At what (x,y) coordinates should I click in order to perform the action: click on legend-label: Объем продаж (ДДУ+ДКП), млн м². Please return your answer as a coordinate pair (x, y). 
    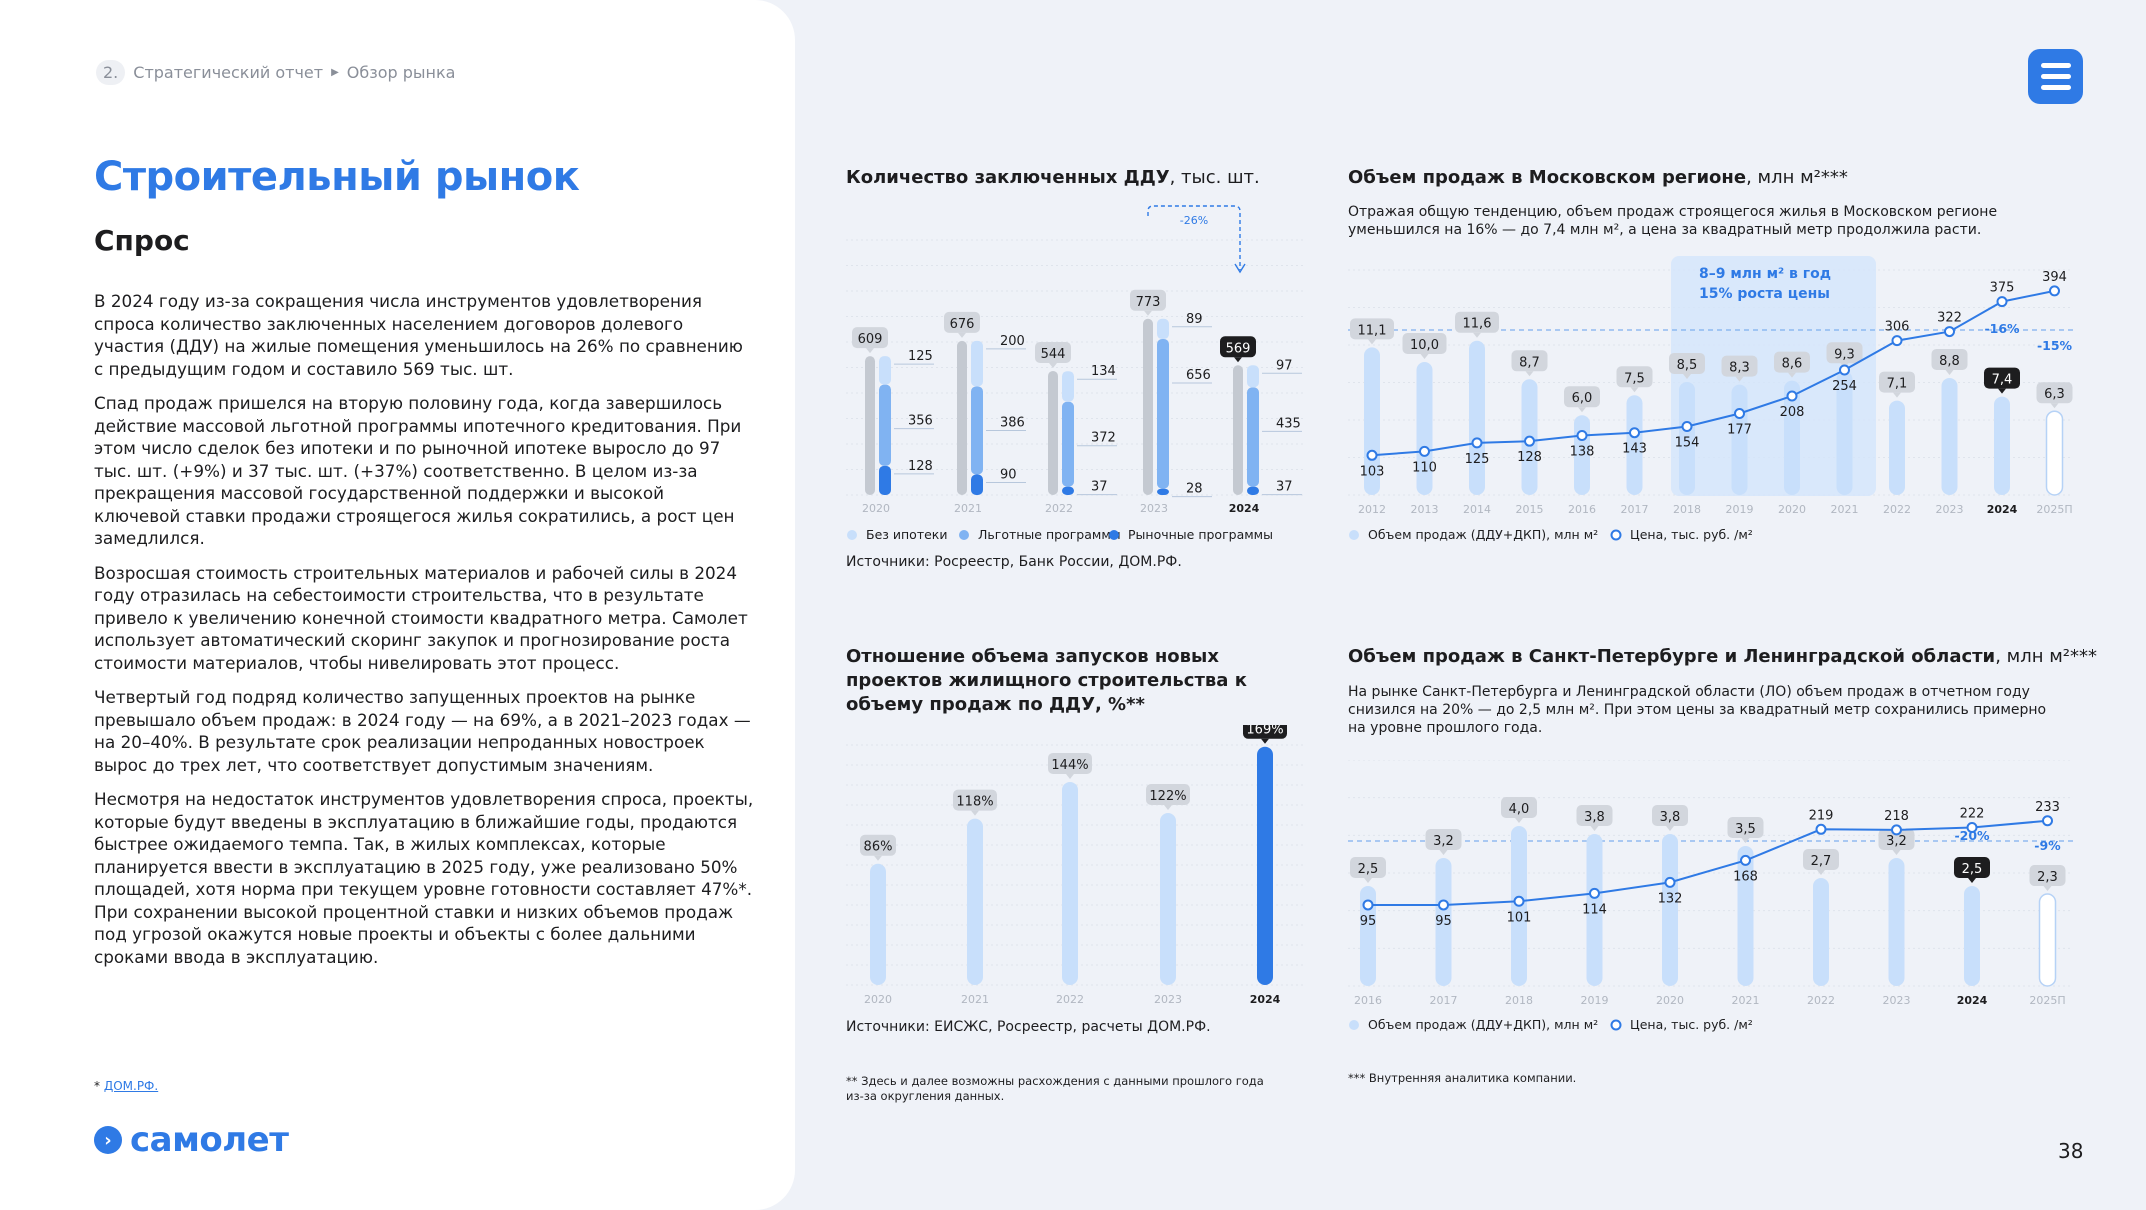
    Looking at the image, I should click on (1483, 534).